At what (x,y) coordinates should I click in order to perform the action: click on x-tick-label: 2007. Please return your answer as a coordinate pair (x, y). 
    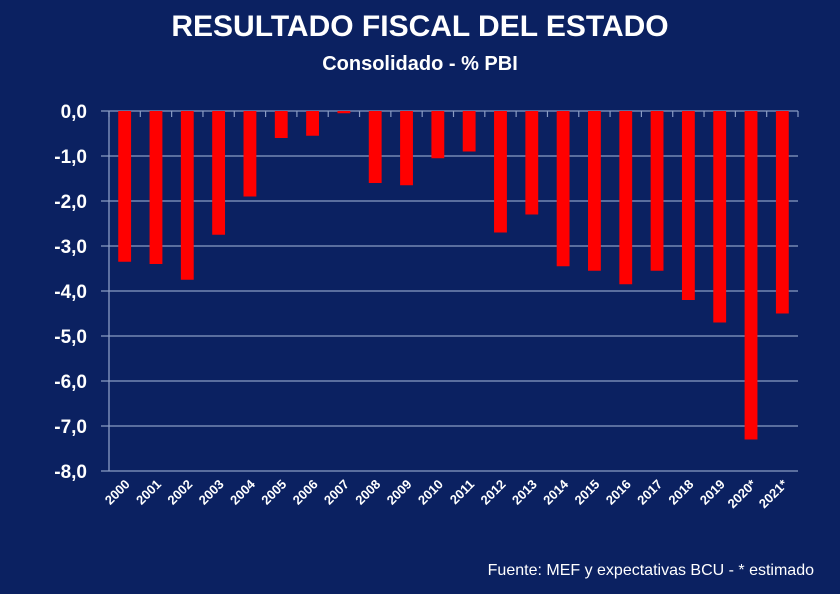
    Looking at the image, I should click on (336, 492).